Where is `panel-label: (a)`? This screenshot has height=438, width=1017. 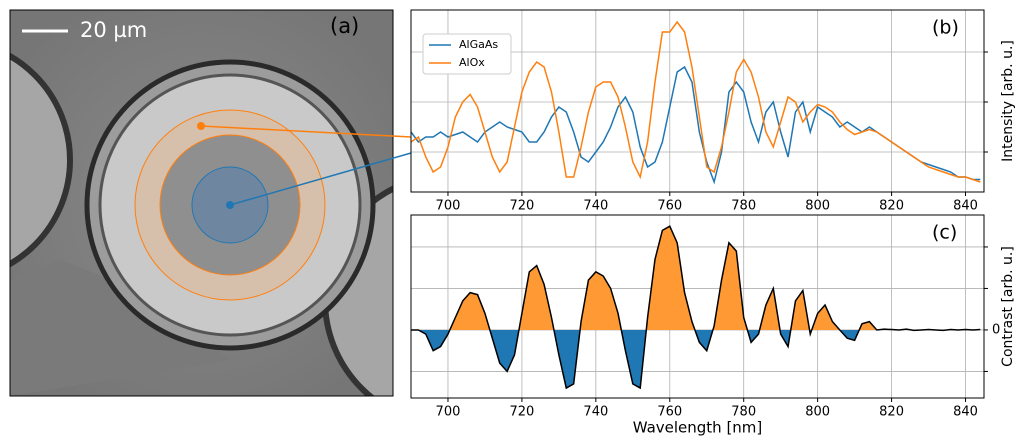
panel-label: (a) is located at coordinates (344, 26).